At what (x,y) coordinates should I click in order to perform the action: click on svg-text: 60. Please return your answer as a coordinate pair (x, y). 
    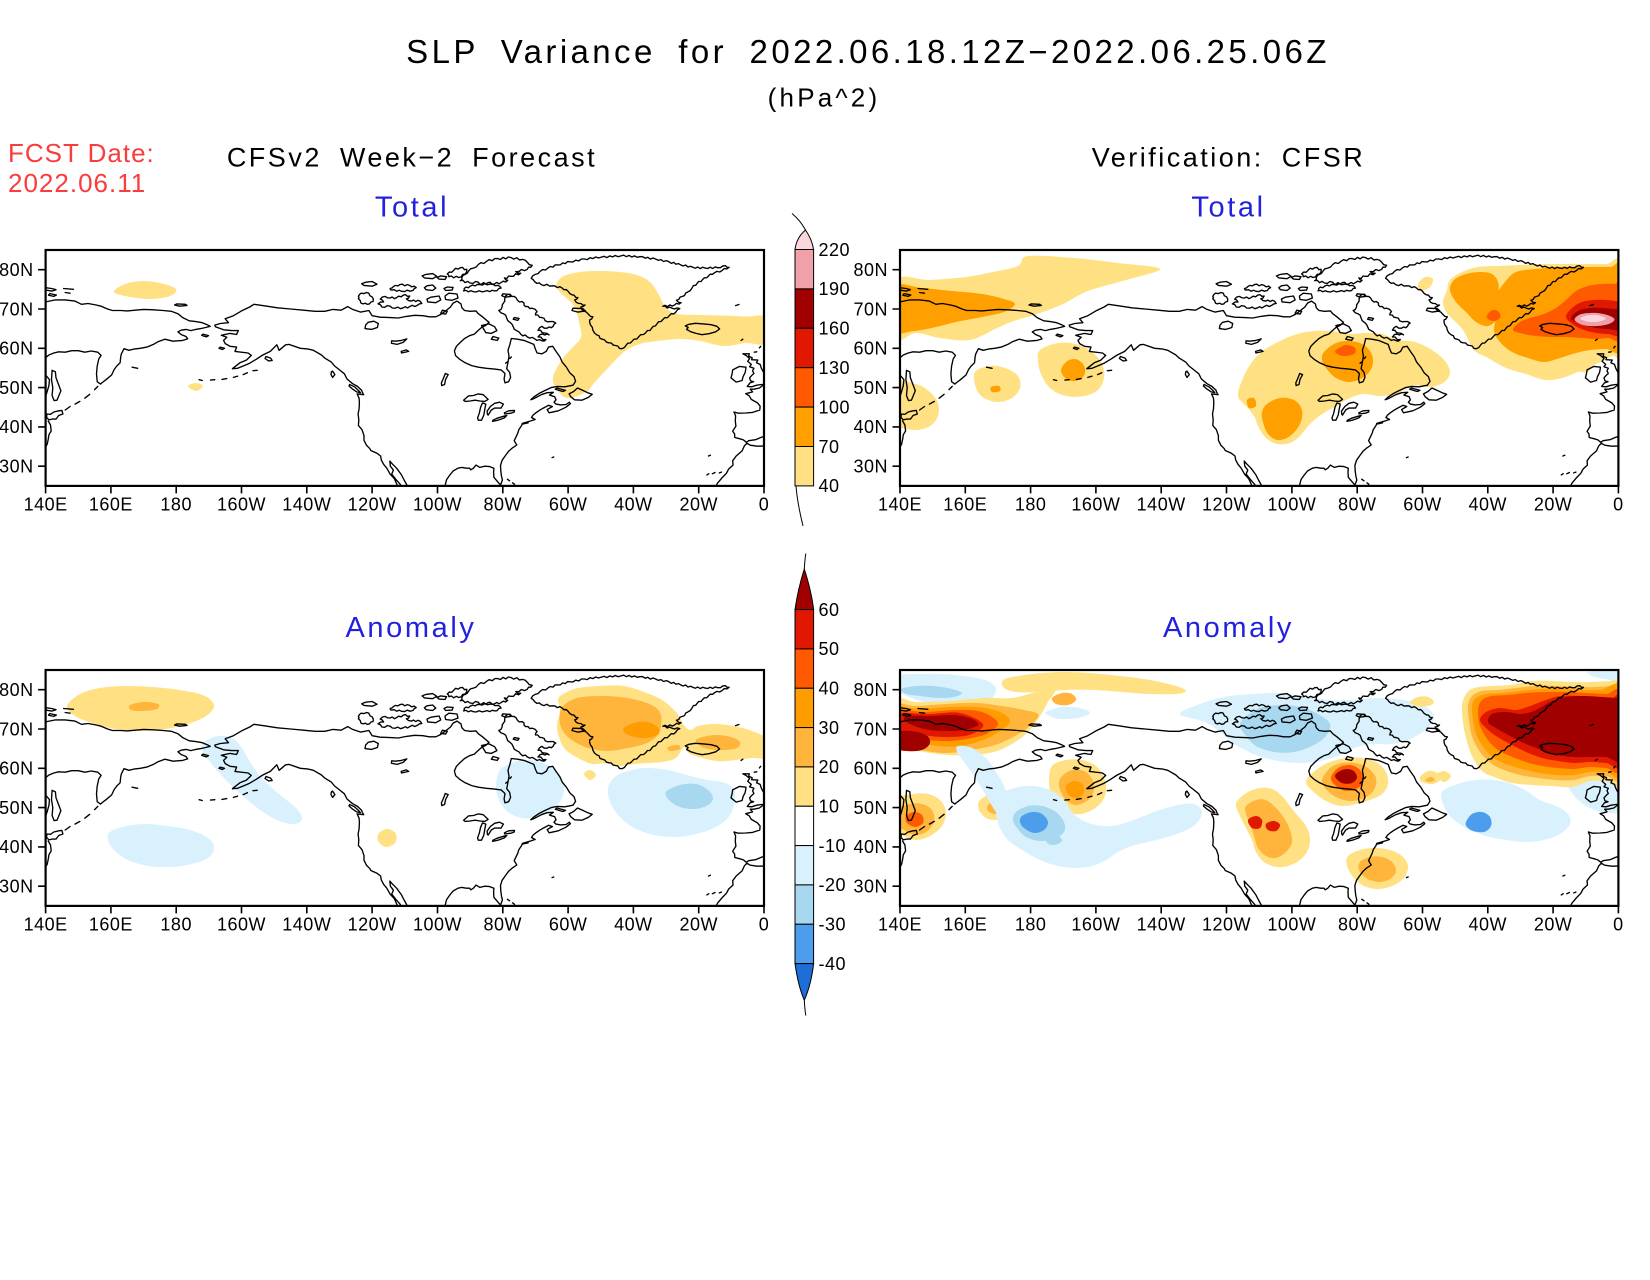
    Looking at the image, I should click on (829, 610).